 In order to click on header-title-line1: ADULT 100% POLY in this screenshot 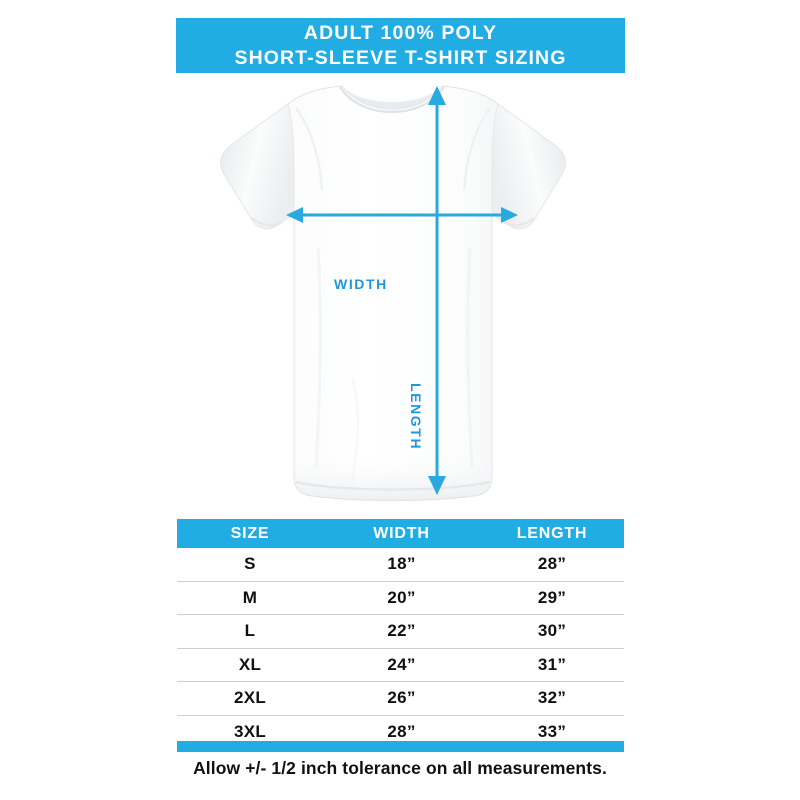, I will do `click(400, 32)`.